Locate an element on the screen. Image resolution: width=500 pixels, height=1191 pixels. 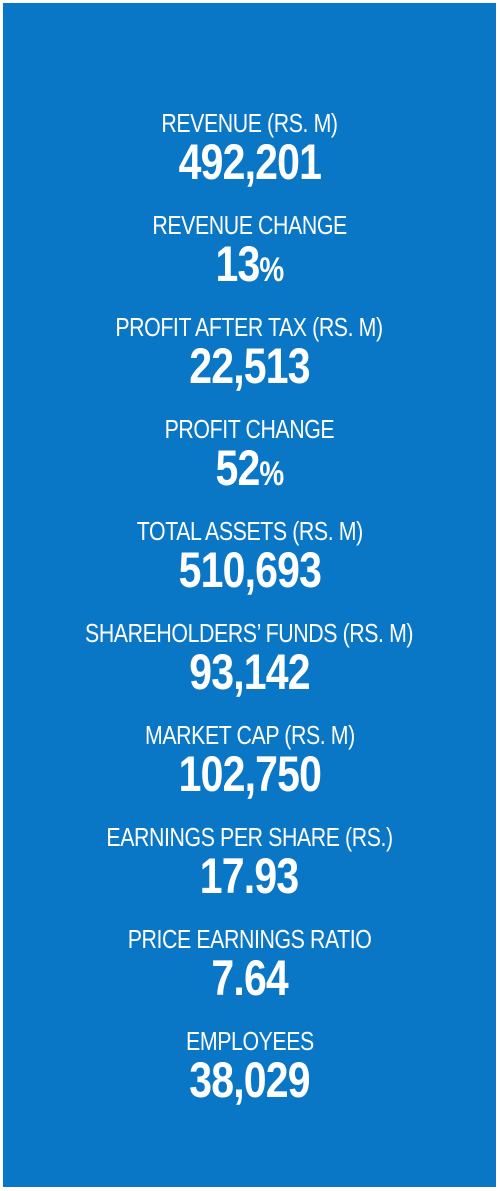
stat-profit-change: PROFIT CHANGE 52% is located at coordinates (249, 463).